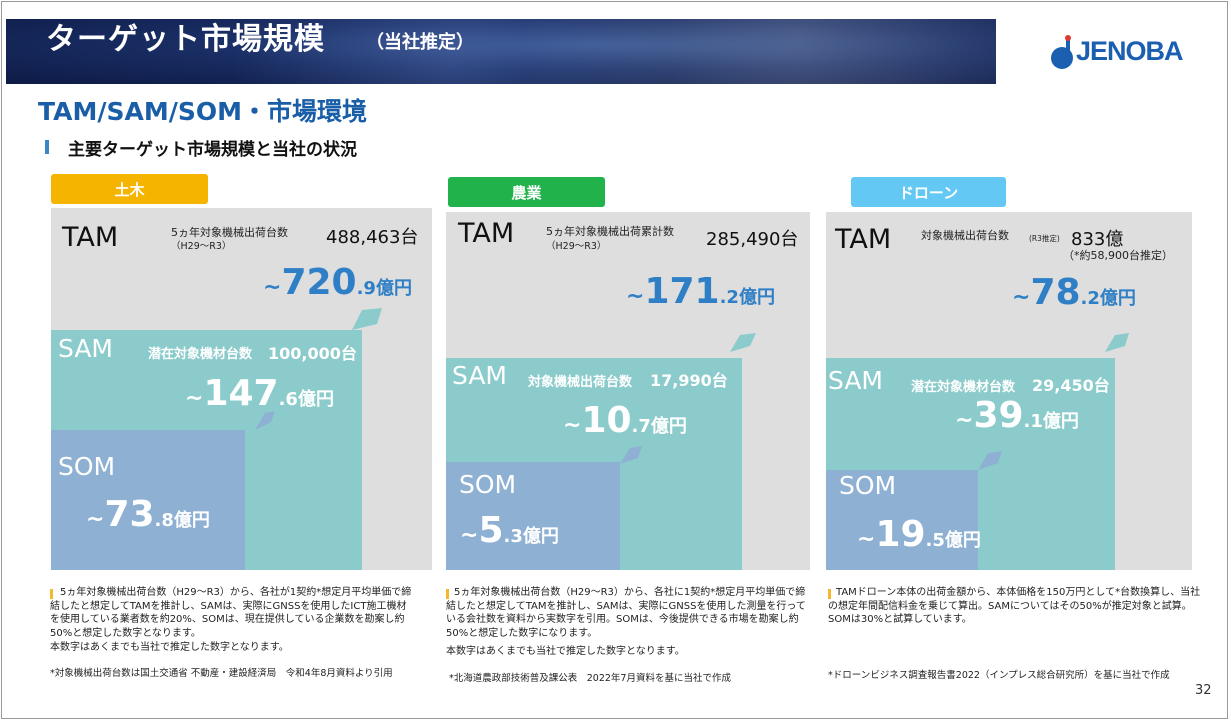 This screenshot has width=1231, height=722. I want to click on section-heading: TAM/SAM/SOM・市場環境, so click(202, 111).